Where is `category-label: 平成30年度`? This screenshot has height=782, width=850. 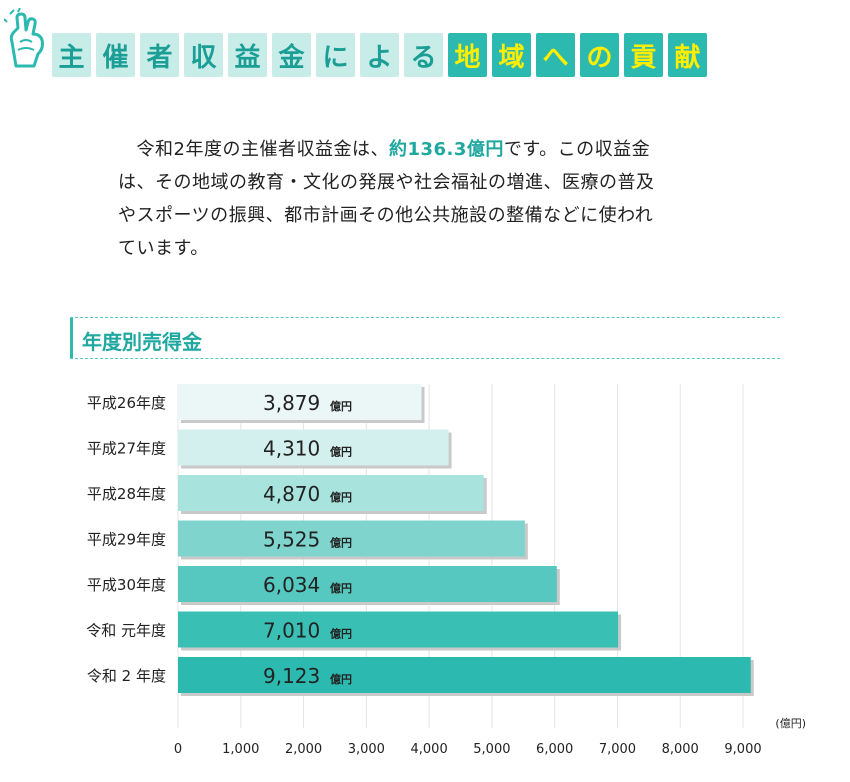
category-label: 平成30年度 is located at coordinates (126, 585).